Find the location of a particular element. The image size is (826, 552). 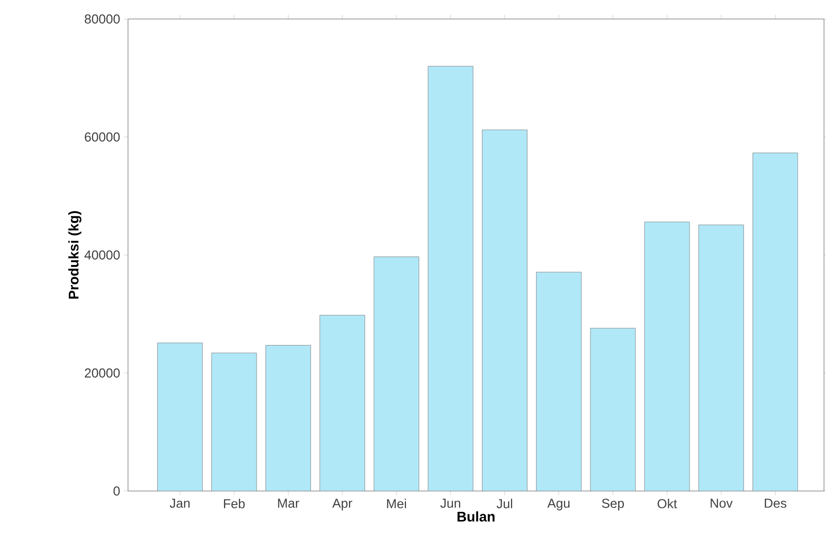

x-tick-label: Nov is located at coordinates (721, 503).